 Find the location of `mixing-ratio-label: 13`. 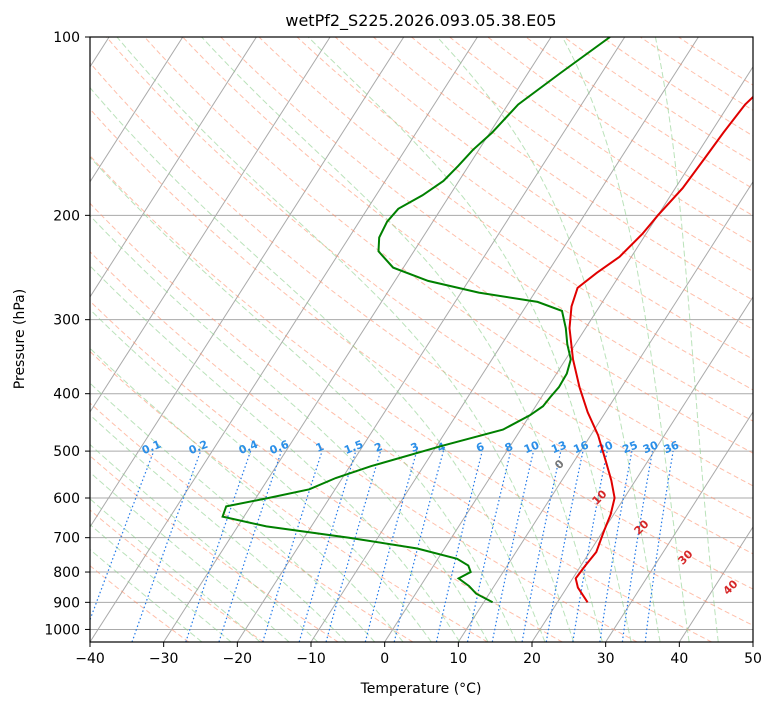

mixing-ratio-label: 13 is located at coordinates (558, 448).